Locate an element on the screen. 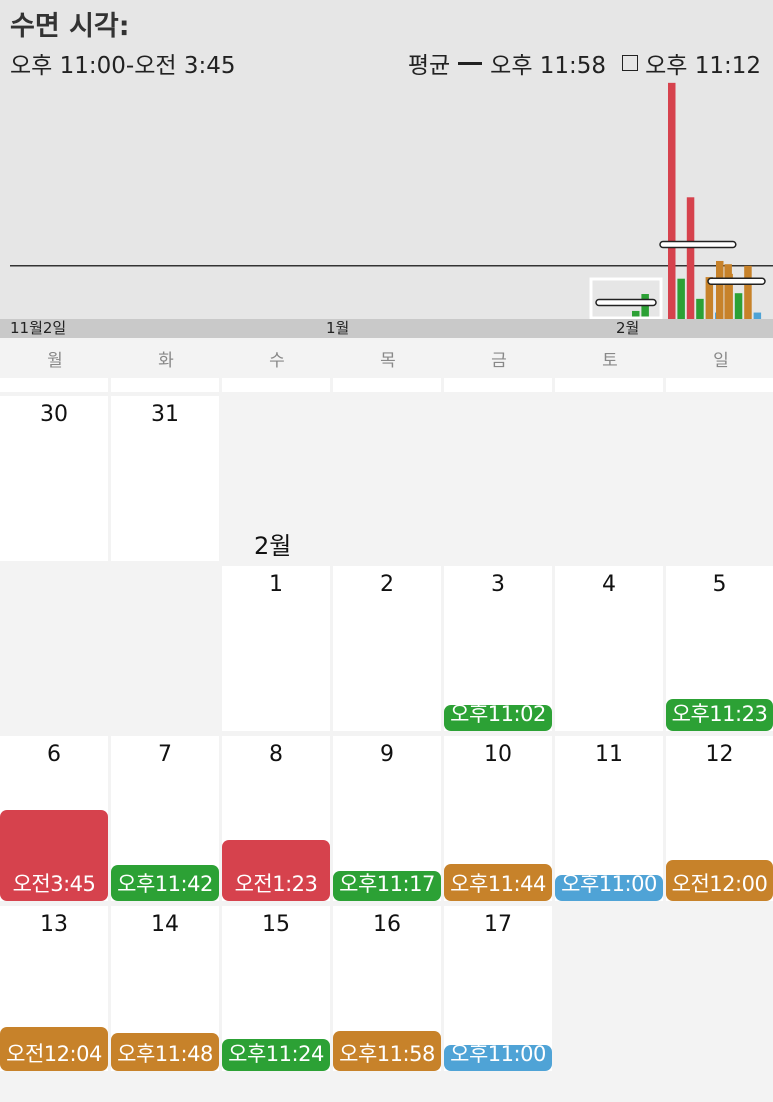 The height and width of the screenshot is (1102, 773). weekday-label: 화 is located at coordinates (166, 361).